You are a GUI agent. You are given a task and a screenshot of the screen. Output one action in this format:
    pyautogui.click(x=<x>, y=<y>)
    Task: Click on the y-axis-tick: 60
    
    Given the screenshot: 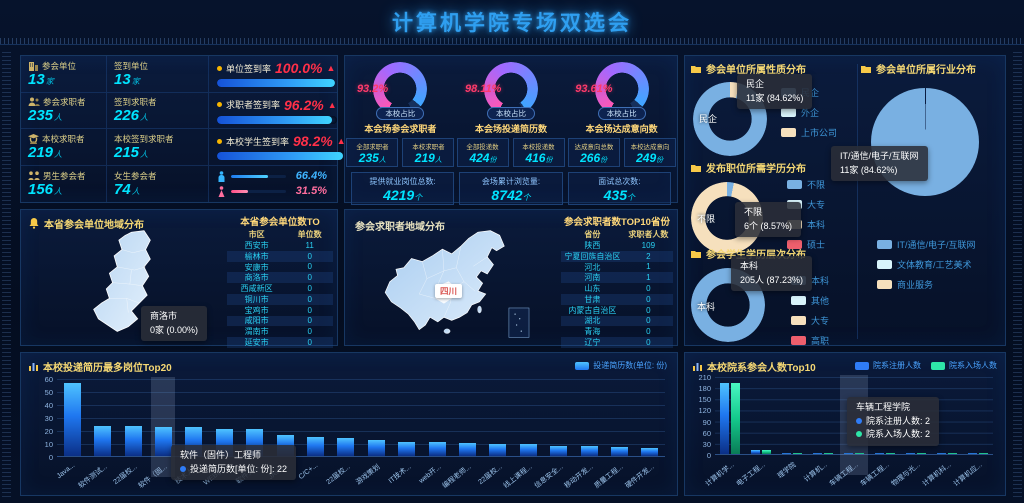 What is the action you would take?
    pyautogui.click(x=706, y=433)
    